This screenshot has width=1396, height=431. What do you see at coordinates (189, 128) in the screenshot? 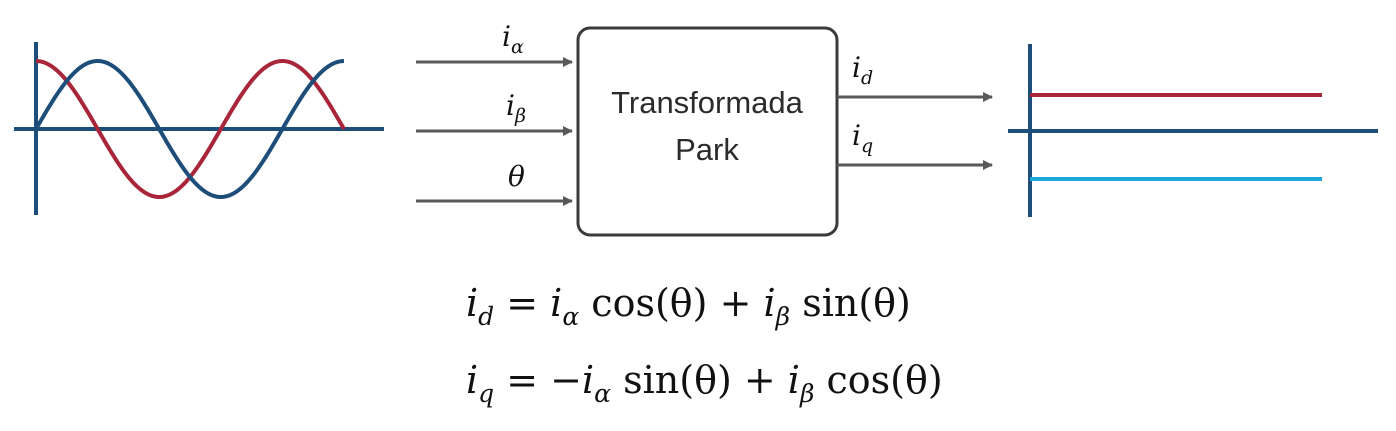
I see `sine-wave-blue` at bounding box center [189, 128].